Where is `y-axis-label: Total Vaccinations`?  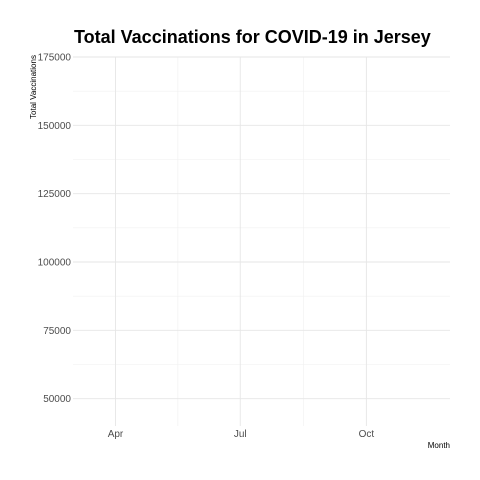 y-axis-label: Total Vaccinations is located at coordinates (33, 87).